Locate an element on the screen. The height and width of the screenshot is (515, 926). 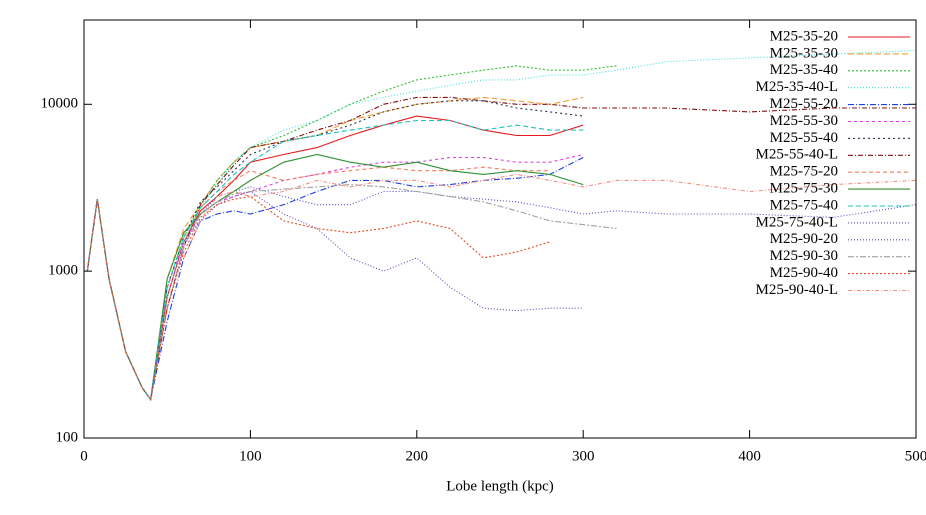
legend-label: M25-90-20 is located at coordinates (804, 239).